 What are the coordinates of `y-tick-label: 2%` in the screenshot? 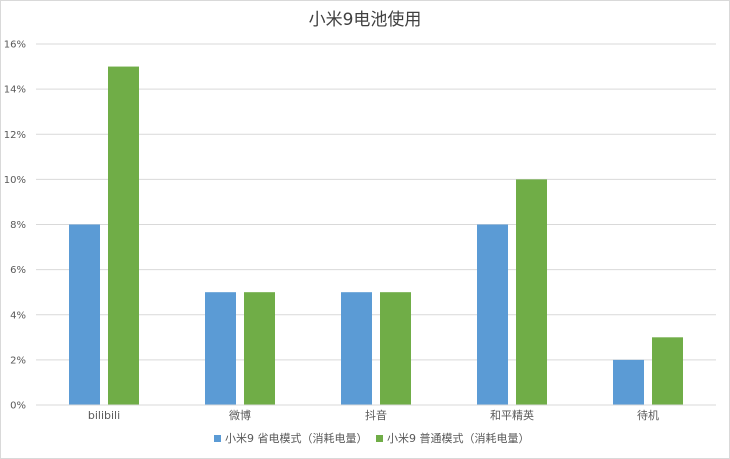 It's located at (18, 360).